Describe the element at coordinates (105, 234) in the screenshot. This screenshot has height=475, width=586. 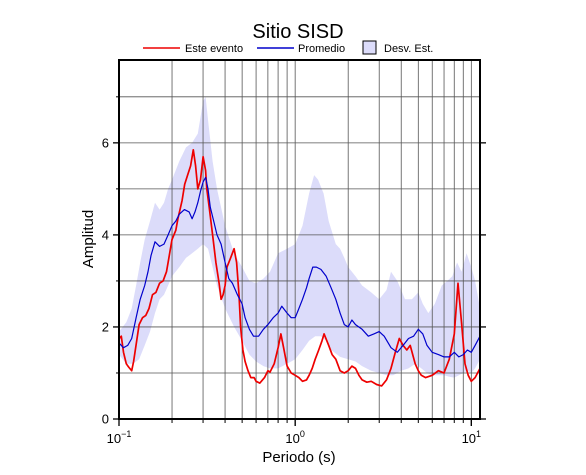
I see `y-tick-label: 4` at that location.